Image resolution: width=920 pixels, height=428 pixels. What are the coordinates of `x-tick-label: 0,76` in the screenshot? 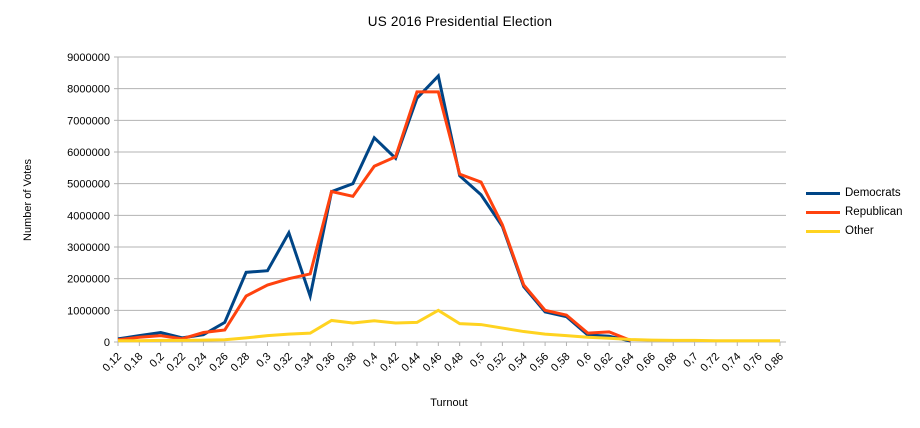 It's located at (753, 363).